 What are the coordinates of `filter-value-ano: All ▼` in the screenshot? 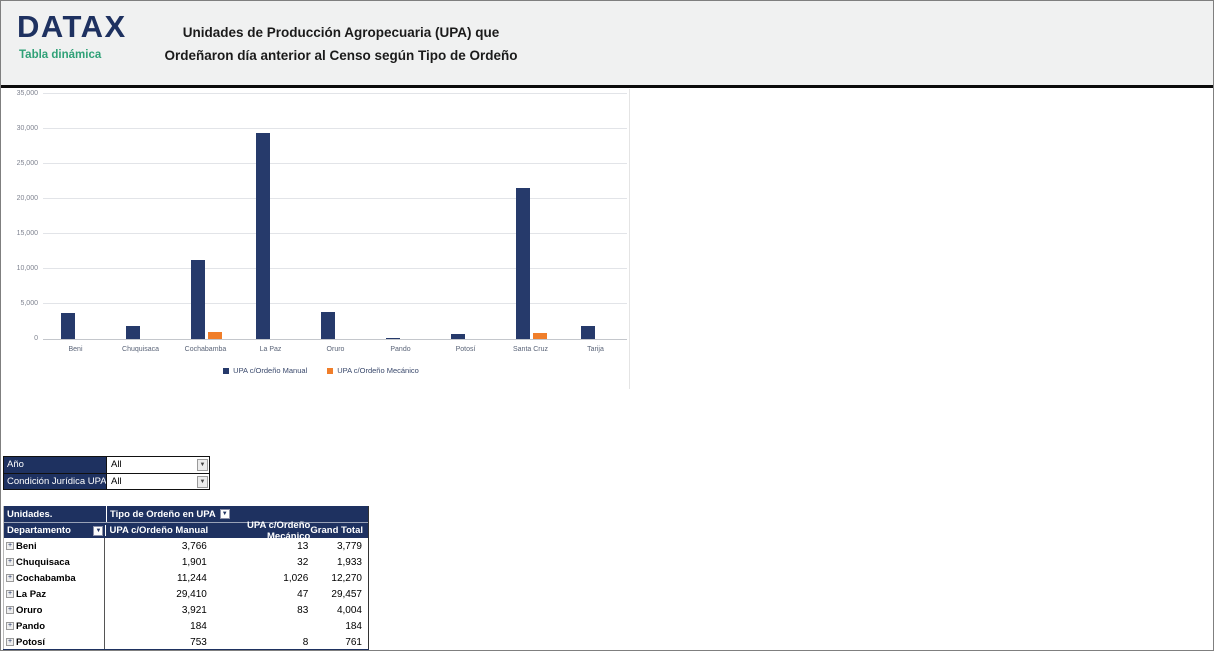 It's located at (157, 465).